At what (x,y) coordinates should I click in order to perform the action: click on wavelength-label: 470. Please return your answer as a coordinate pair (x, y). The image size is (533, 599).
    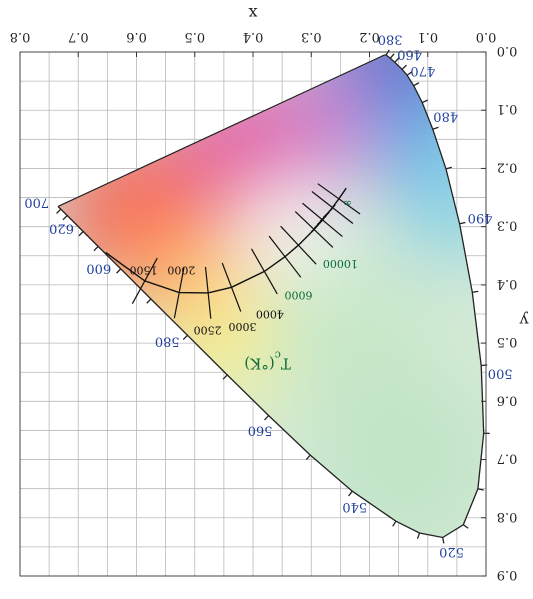
    Looking at the image, I should click on (422, 70).